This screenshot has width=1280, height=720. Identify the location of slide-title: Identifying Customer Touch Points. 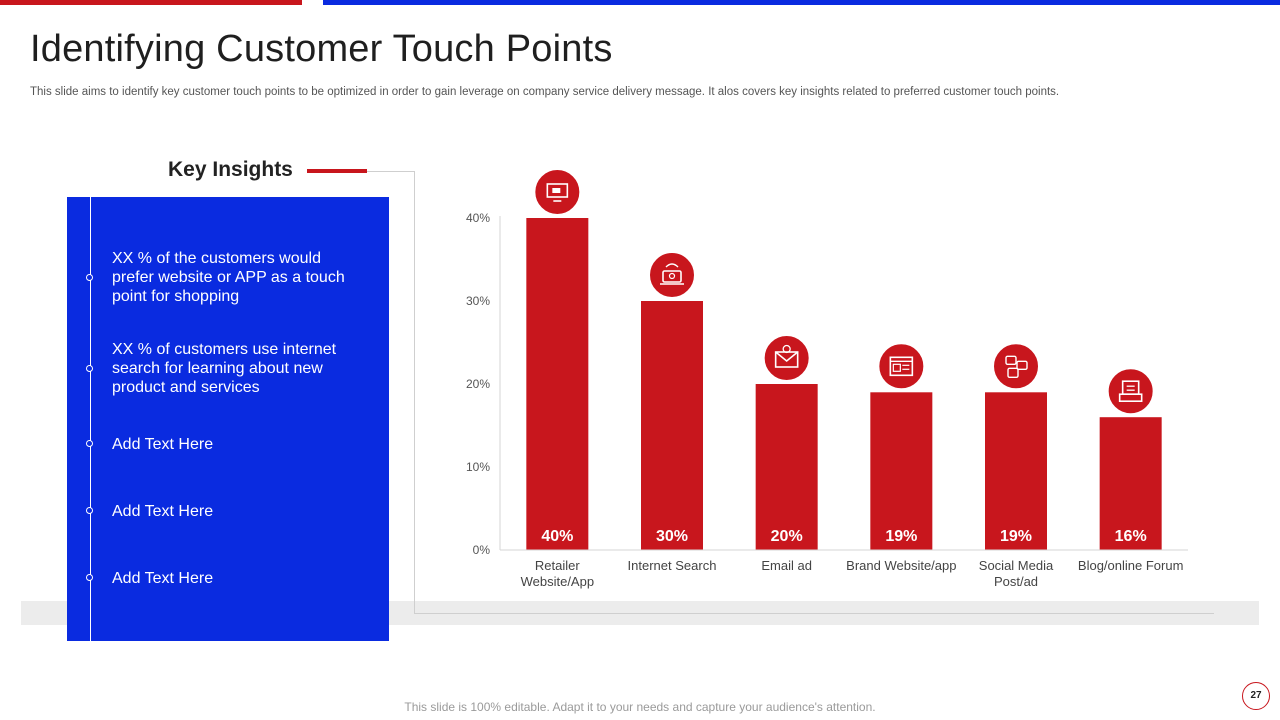
(321, 49).